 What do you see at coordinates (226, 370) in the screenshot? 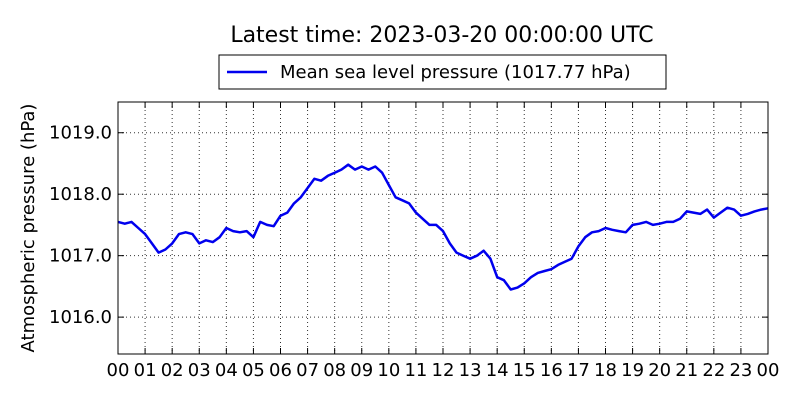
I see `x-tick-label: 04` at bounding box center [226, 370].